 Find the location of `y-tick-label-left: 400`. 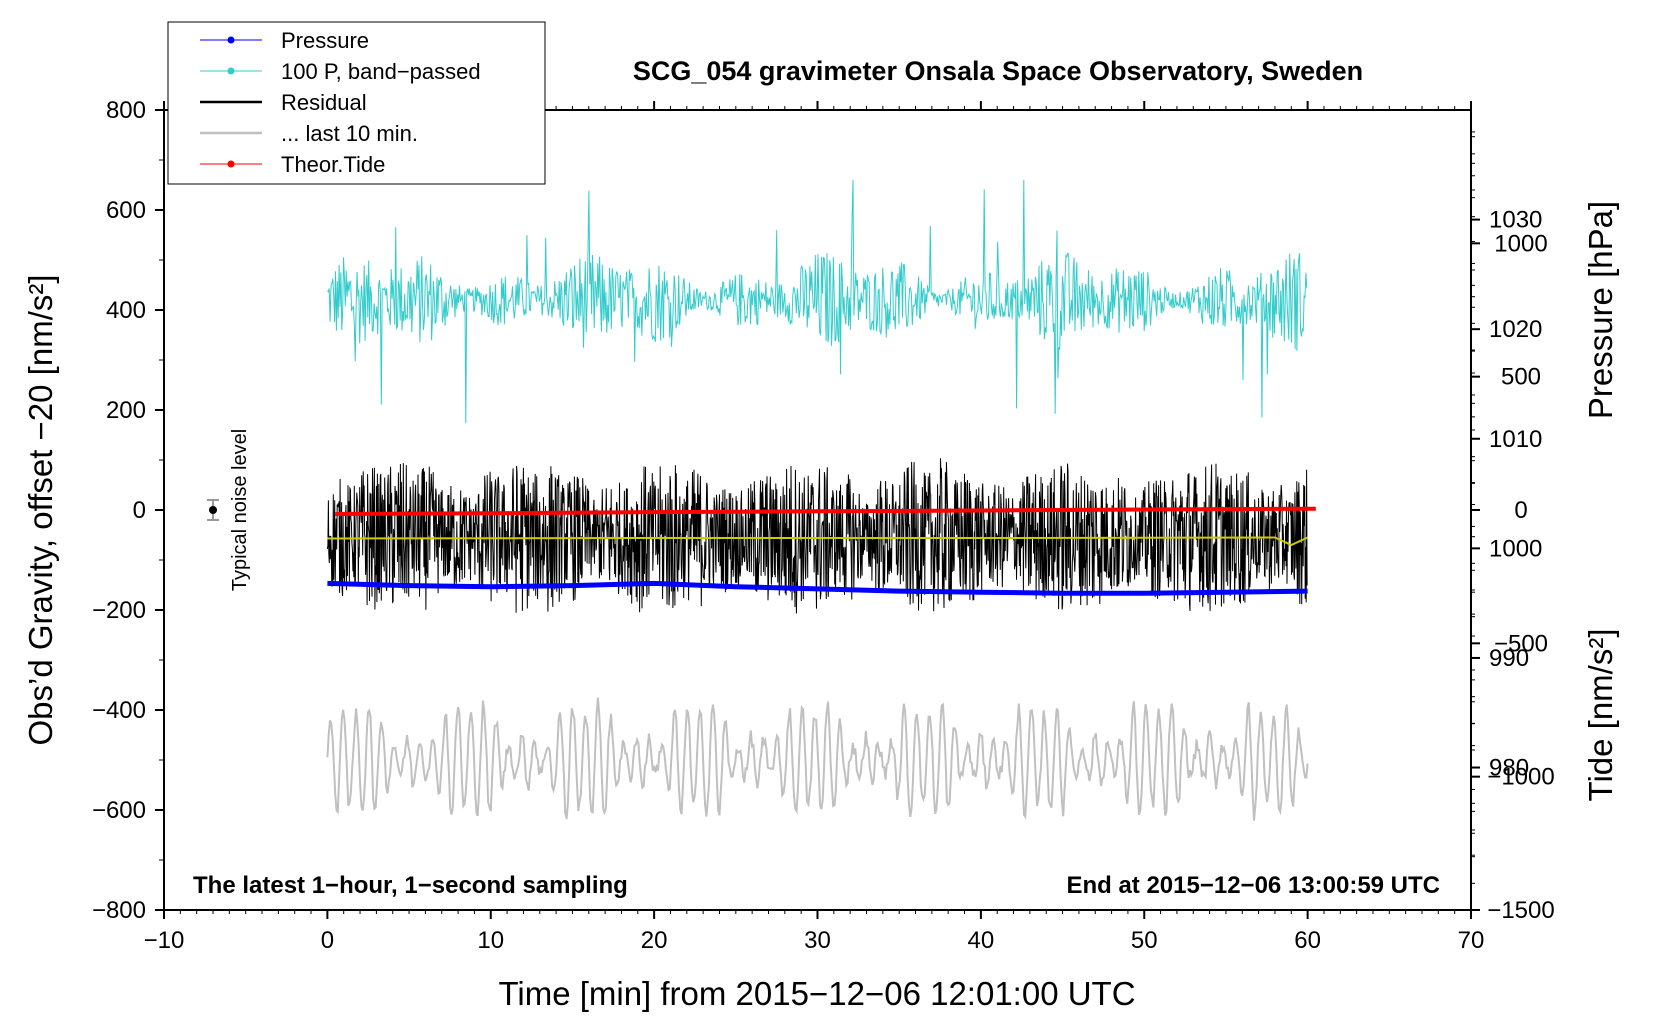

y-tick-label-left: 400 is located at coordinates (126, 310).